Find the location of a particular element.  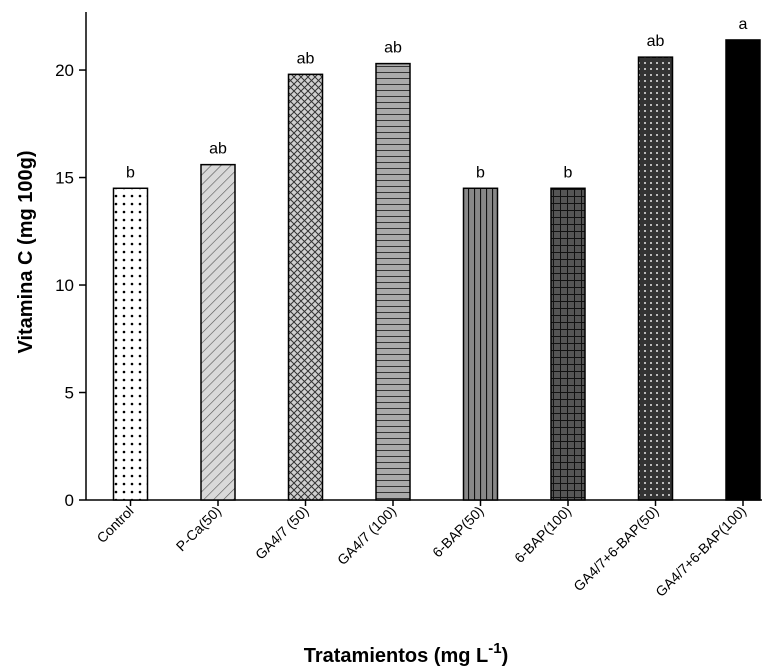

y-tick-label: 5 is located at coordinates (69, 393).